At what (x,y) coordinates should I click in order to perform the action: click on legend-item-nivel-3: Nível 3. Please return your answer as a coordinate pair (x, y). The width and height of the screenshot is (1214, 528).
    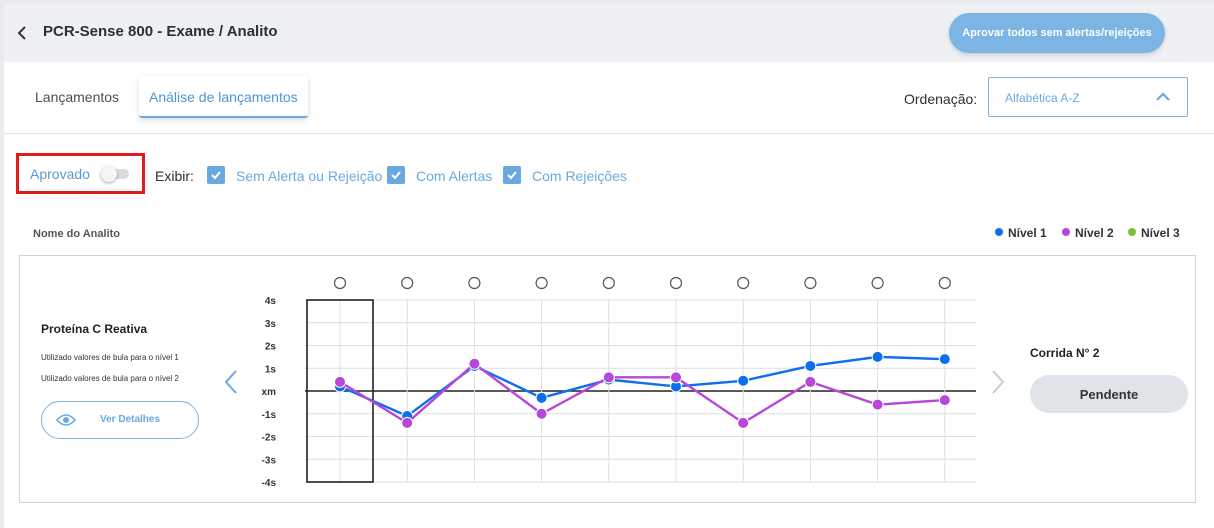
    Looking at the image, I should click on (1154, 233).